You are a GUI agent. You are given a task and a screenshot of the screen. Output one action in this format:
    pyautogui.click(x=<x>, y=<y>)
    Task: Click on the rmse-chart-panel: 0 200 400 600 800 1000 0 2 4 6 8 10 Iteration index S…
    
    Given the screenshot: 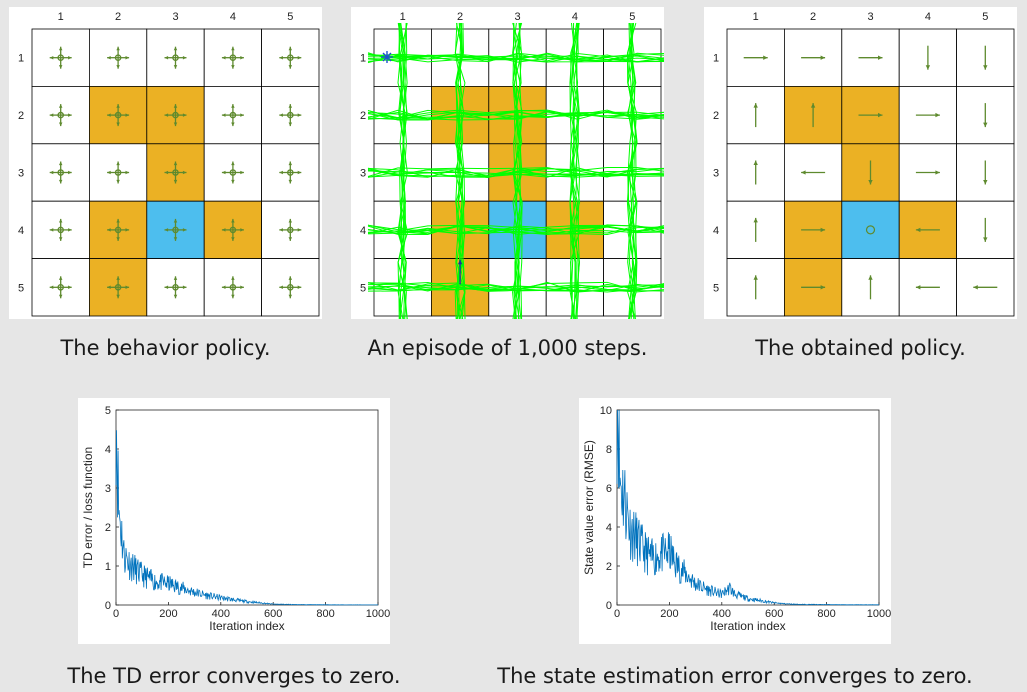 What is the action you would take?
    pyautogui.click(x=735, y=521)
    